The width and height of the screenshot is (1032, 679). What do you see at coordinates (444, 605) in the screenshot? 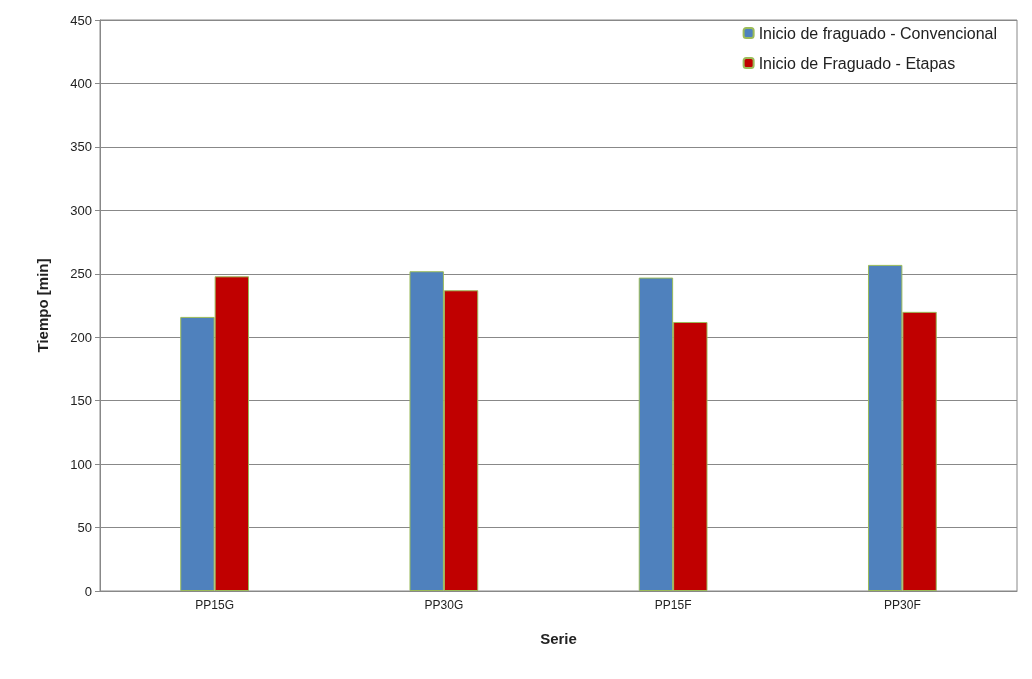
I see `x-tick-label: PP30G` at bounding box center [444, 605].